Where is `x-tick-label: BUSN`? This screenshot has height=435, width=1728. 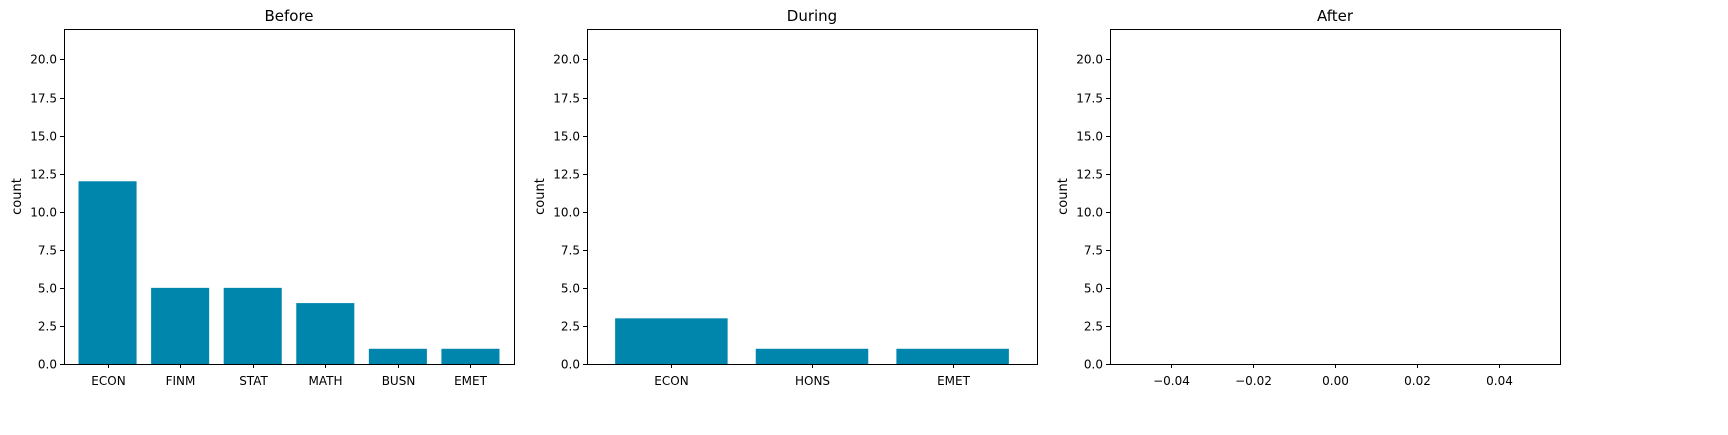
x-tick-label: BUSN is located at coordinates (399, 381).